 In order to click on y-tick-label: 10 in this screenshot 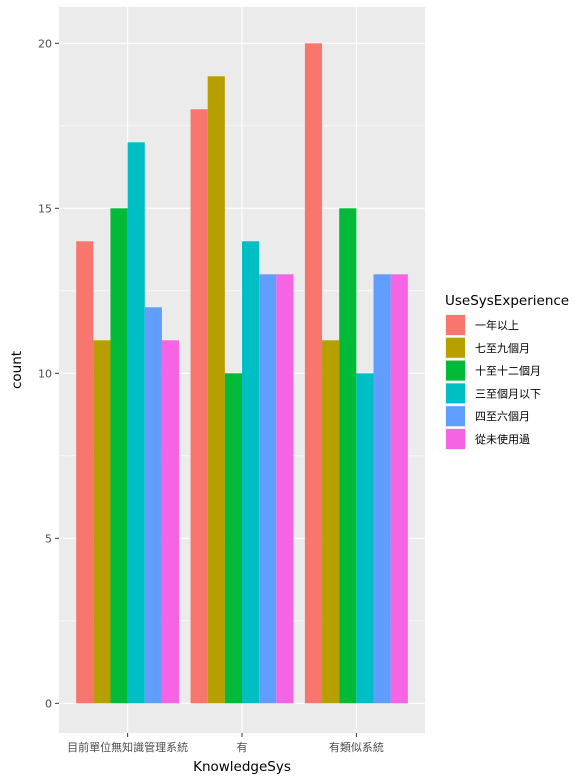, I will do `click(45, 373)`.